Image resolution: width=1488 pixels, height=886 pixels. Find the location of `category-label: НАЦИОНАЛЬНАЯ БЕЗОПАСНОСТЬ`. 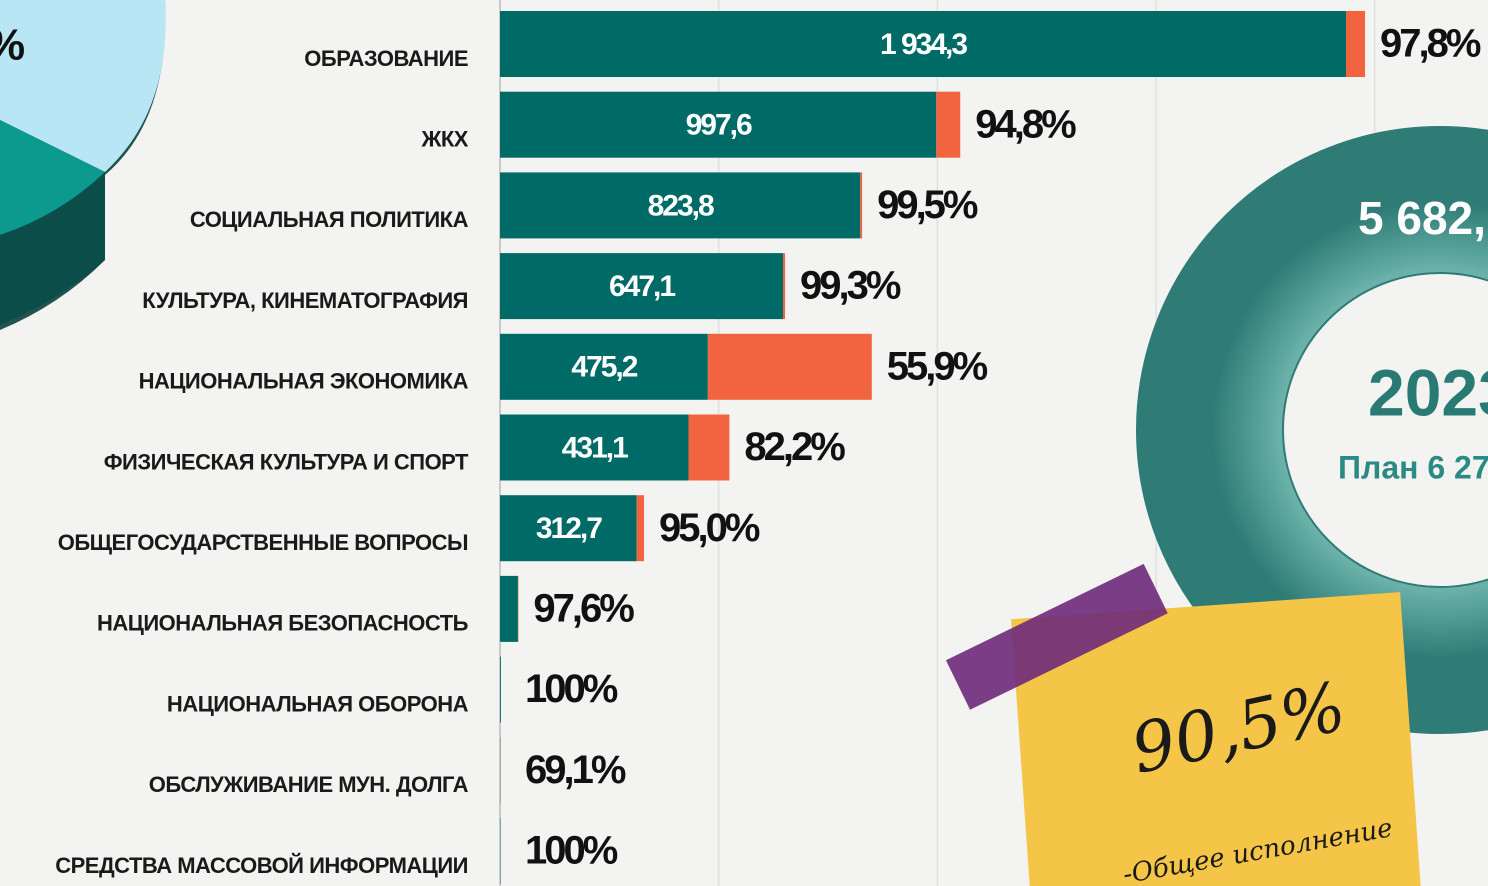

category-label: НАЦИОНАЛЬНАЯ БЕЗОПАСНОСТЬ is located at coordinates (283, 623).